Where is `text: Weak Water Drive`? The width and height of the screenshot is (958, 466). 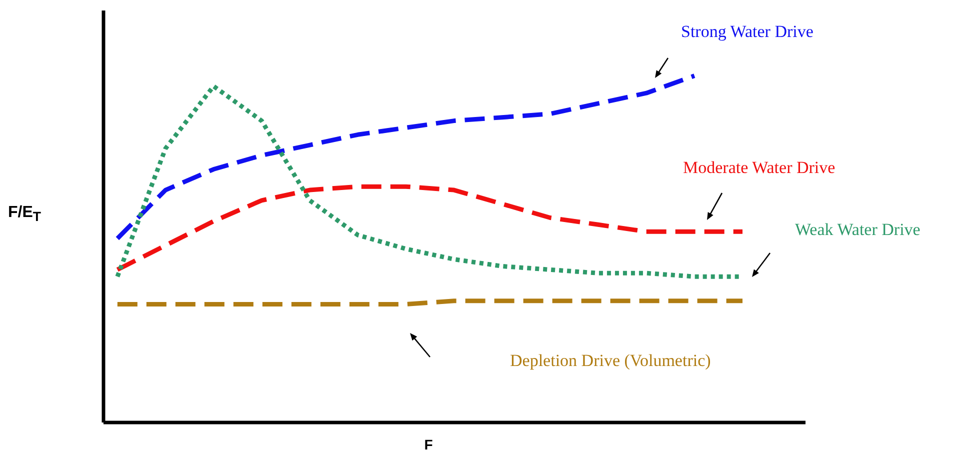 text: Weak Water Drive is located at coordinates (857, 230).